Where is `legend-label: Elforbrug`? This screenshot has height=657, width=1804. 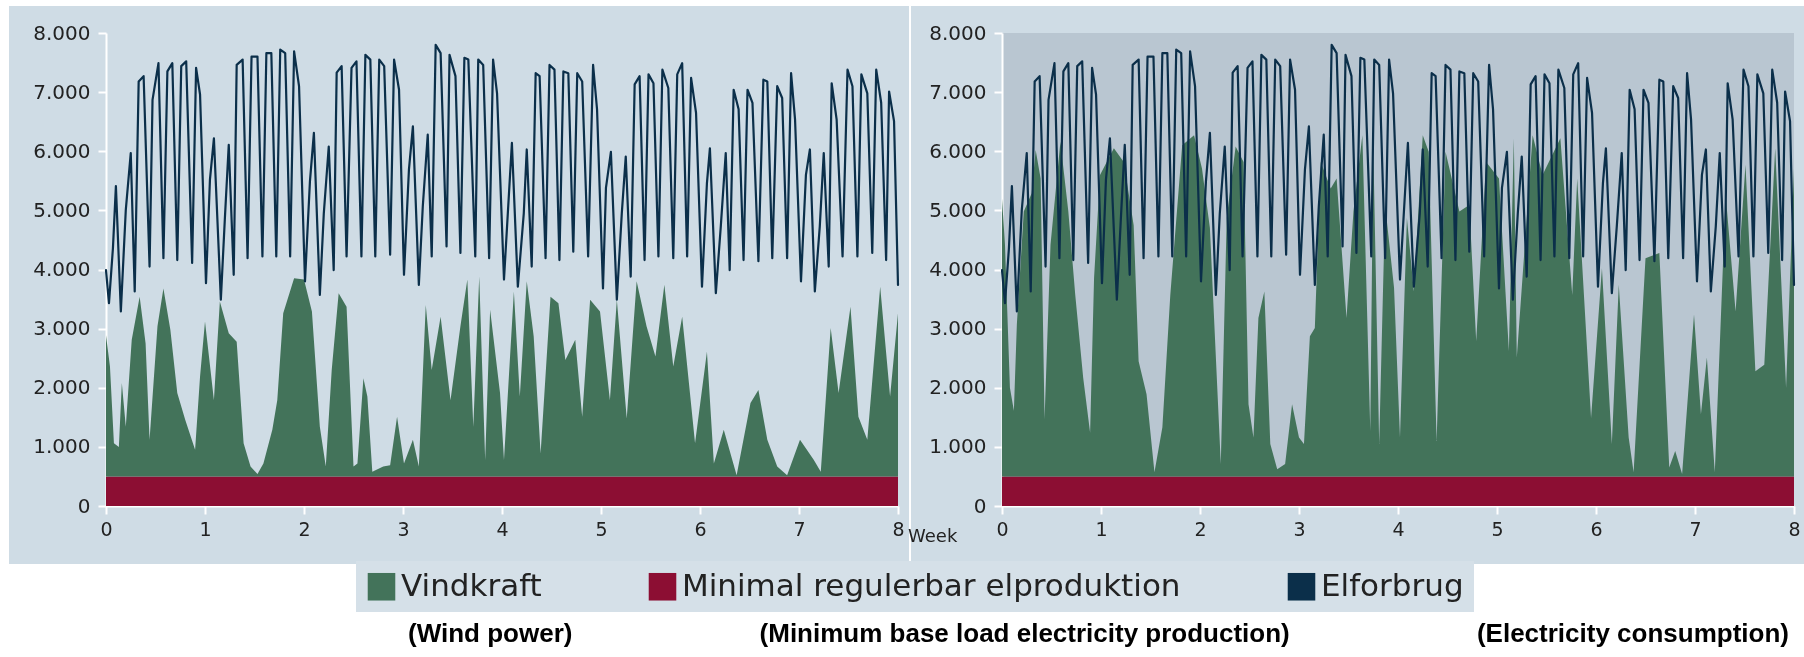
legend-label: Elforbrug is located at coordinates (1392, 584).